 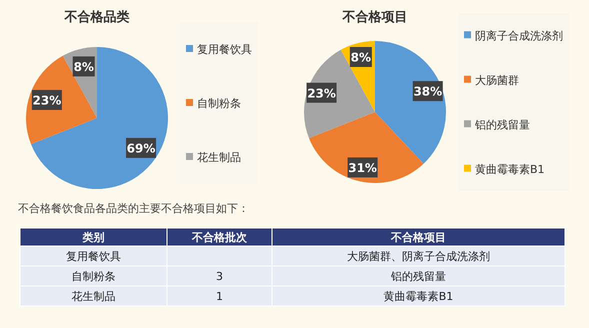 I want to click on chart-title: 不合格品类, so click(x=97, y=17).